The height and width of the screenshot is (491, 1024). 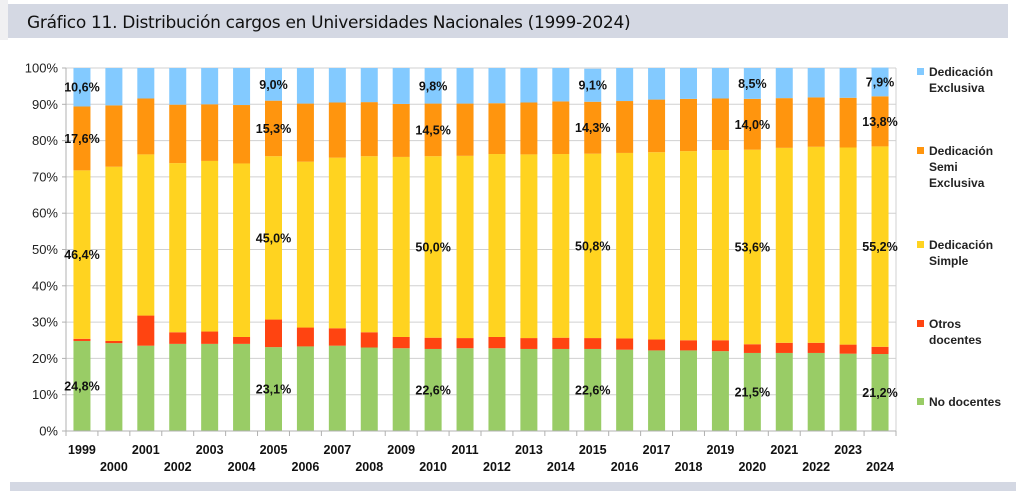 I want to click on bar-dedicaci-n-exclusiva-2002, so click(x=178, y=86).